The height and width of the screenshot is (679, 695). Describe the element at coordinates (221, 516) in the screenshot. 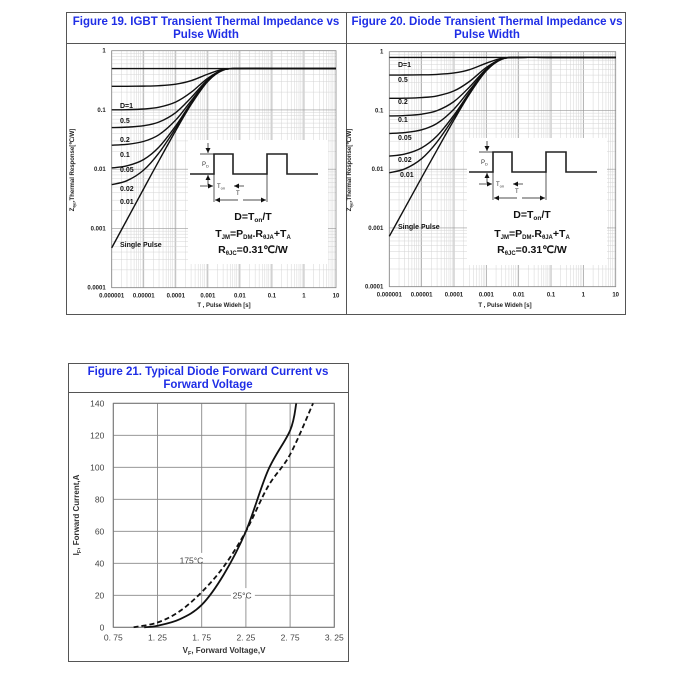

I see `series-line-25c` at that location.